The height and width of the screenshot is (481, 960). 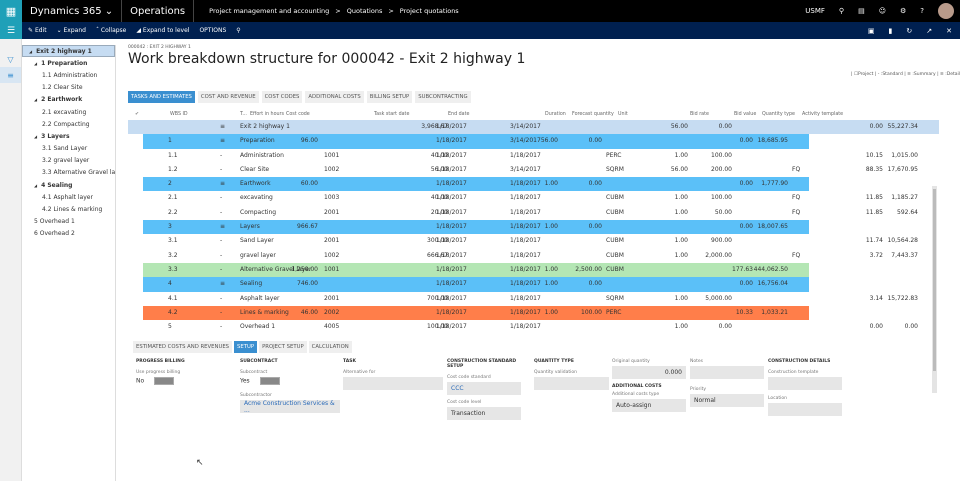 I want to click on col-end-date: End date, so click(x=459, y=114).